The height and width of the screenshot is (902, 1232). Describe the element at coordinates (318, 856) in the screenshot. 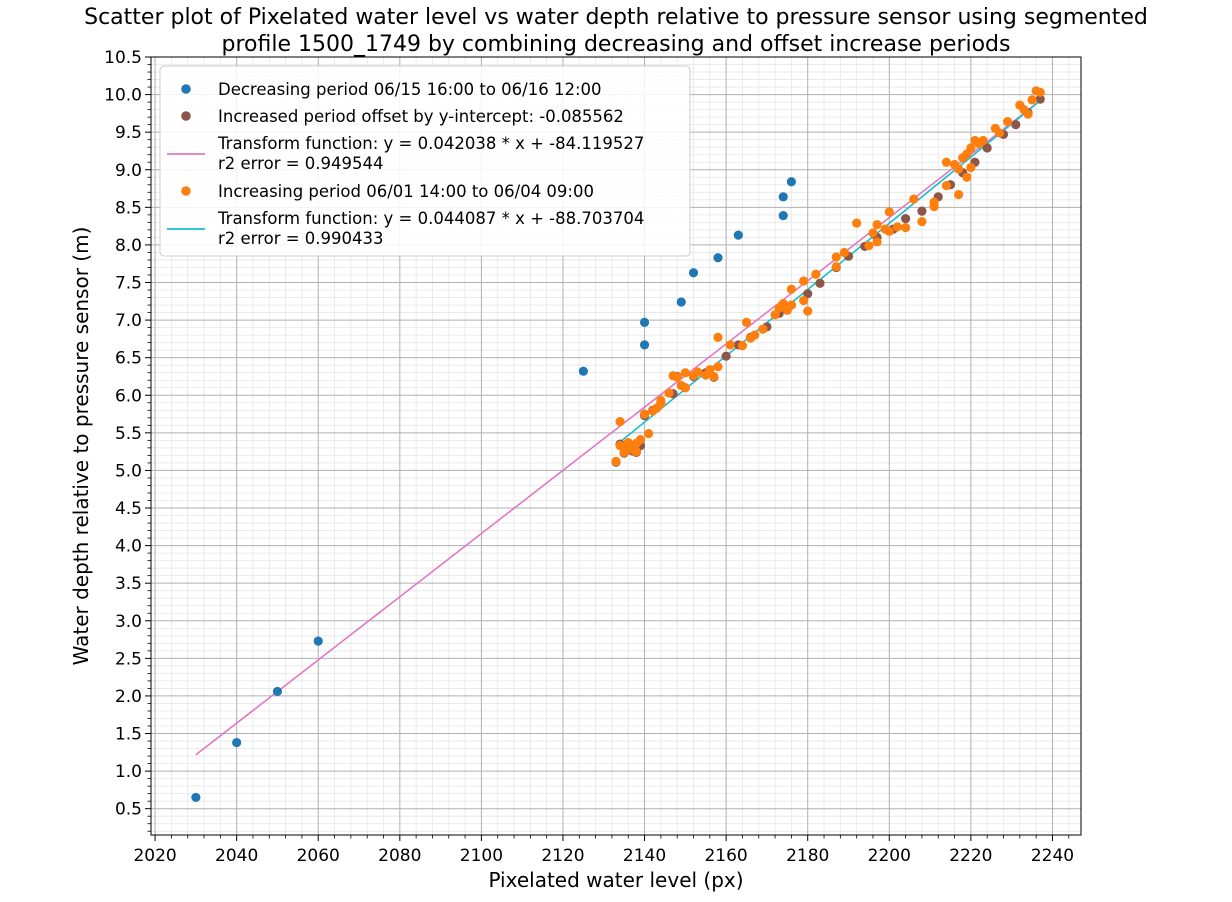

I see `x-tick-label: 2060` at that location.